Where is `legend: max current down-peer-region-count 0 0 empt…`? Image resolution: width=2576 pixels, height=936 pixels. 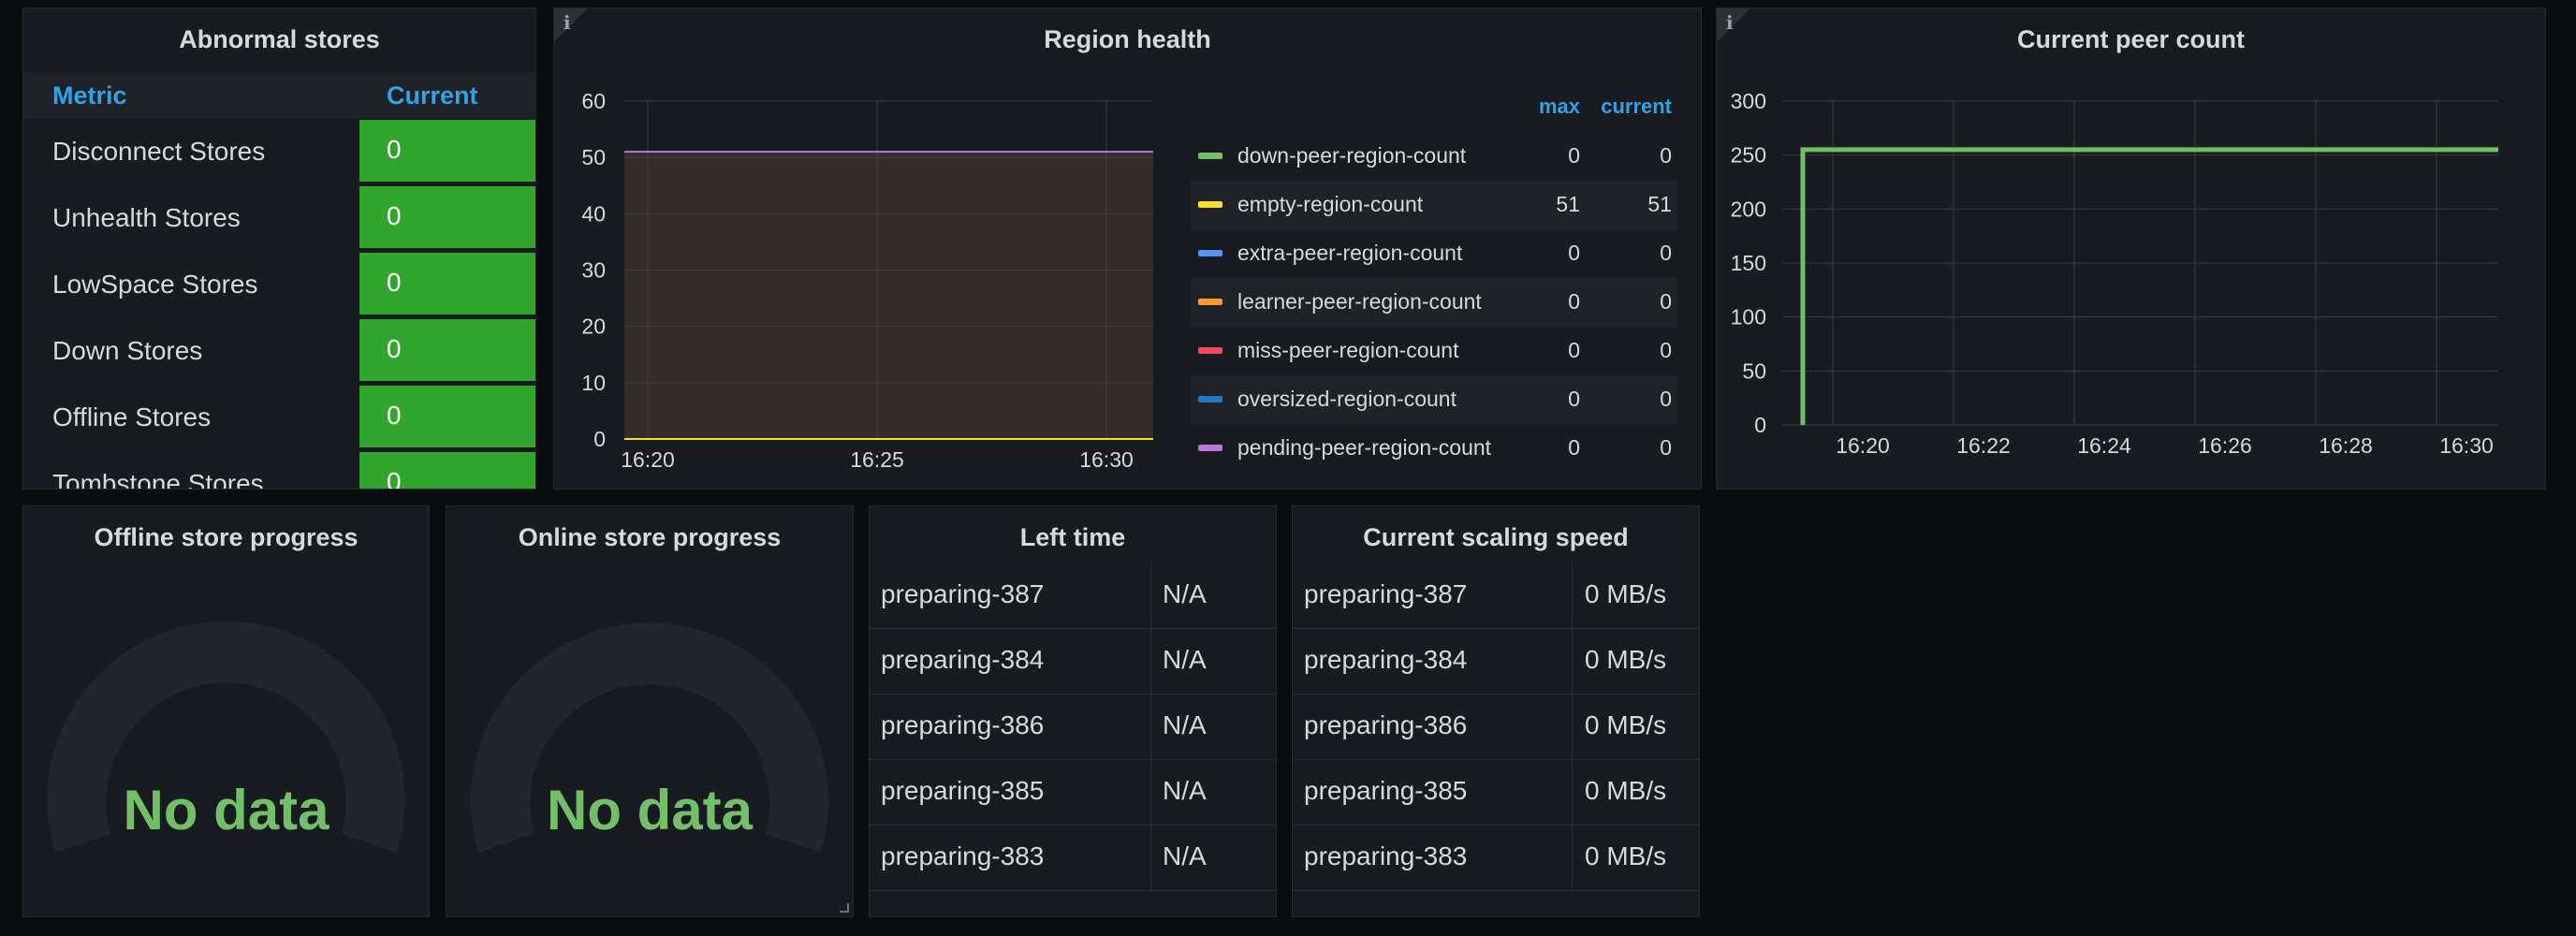
legend: max current down-peer-region-count 0 0 empt… is located at coordinates (1434, 279).